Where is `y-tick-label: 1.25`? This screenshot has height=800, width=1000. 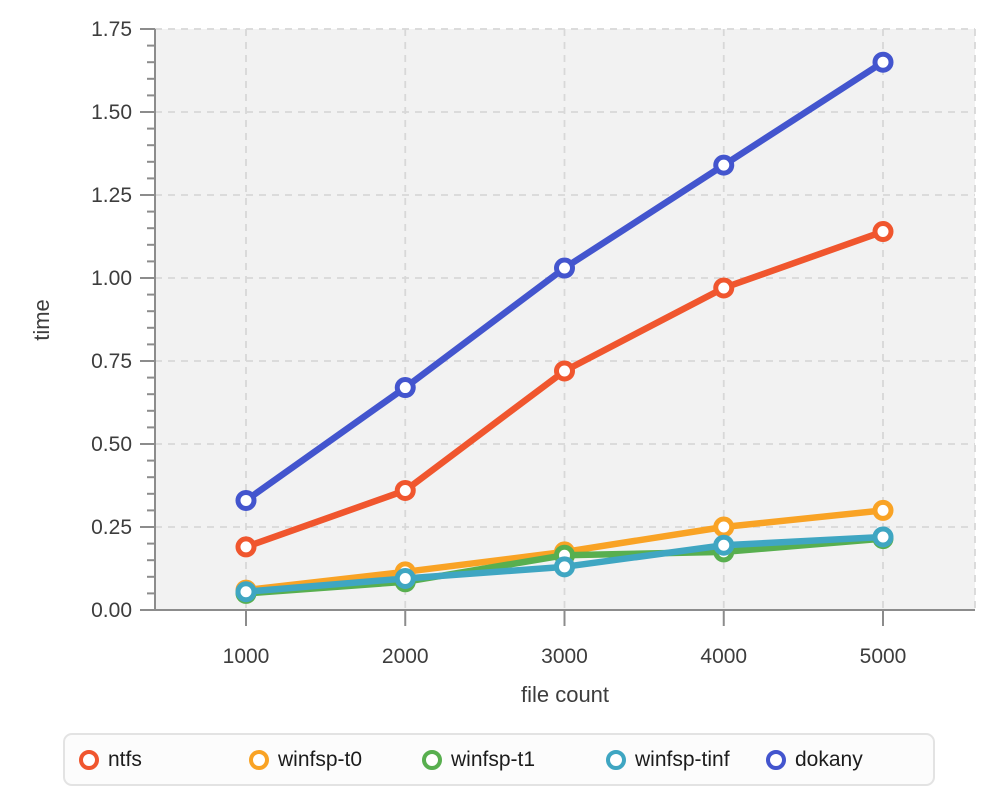
y-tick-label: 1.25 is located at coordinates (111, 195).